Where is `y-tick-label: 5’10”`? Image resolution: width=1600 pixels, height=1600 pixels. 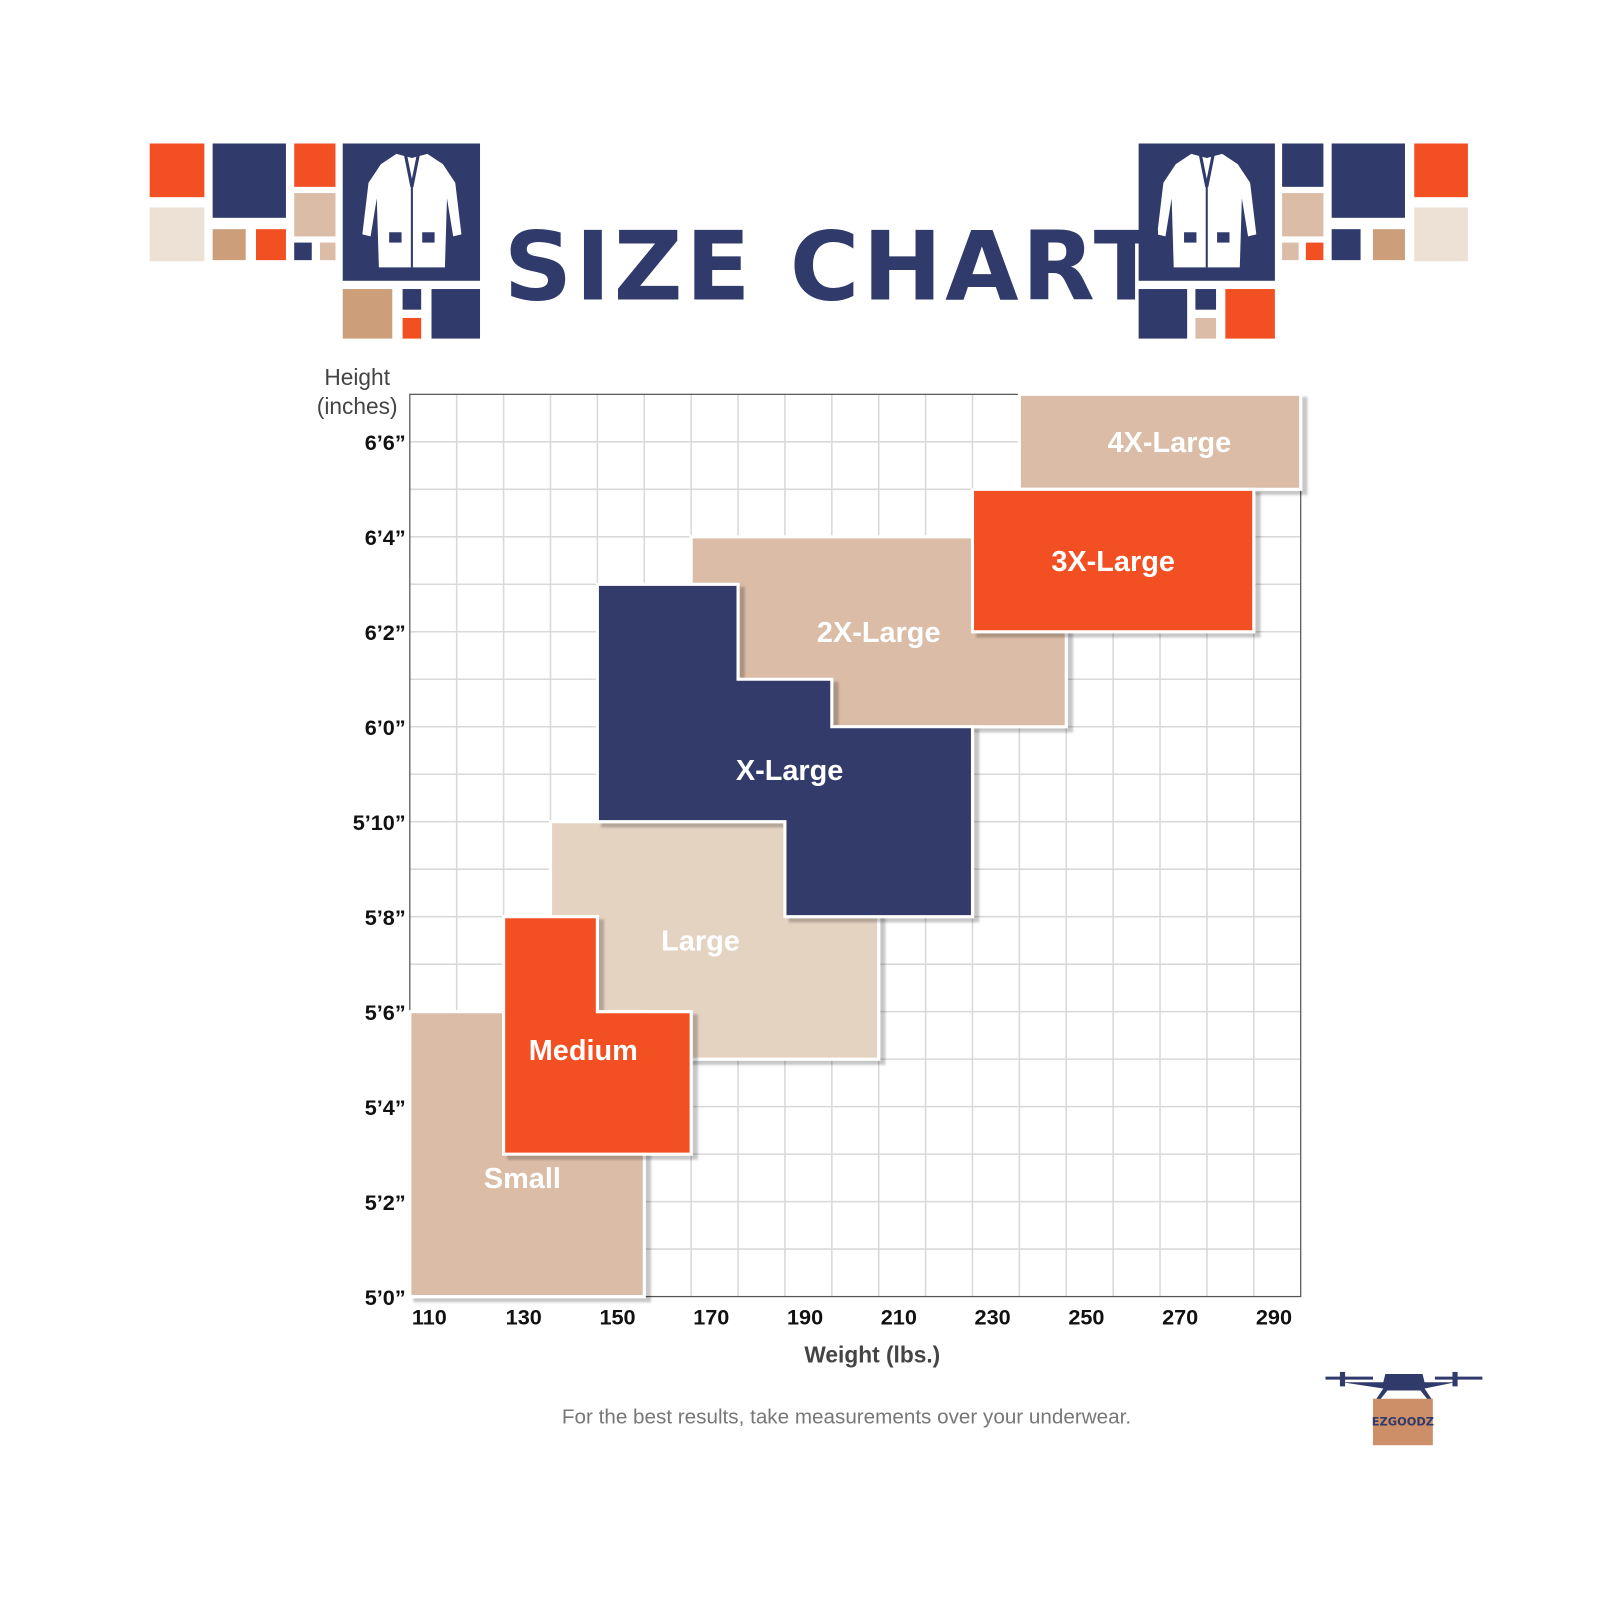 y-tick-label: 5’10” is located at coordinates (379, 822).